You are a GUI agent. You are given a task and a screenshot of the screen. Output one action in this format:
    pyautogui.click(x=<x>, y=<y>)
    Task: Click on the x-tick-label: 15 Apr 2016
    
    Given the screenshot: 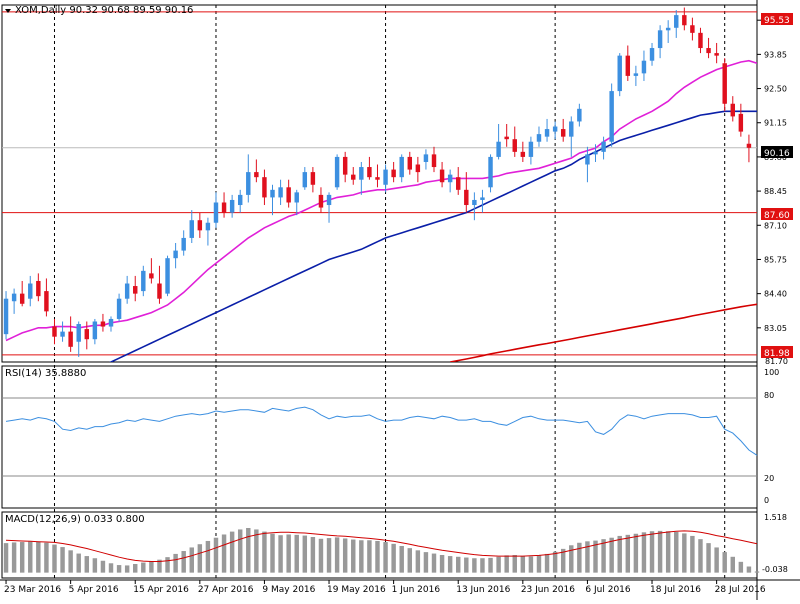 What is the action you would take?
    pyautogui.click(x=161, y=590)
    